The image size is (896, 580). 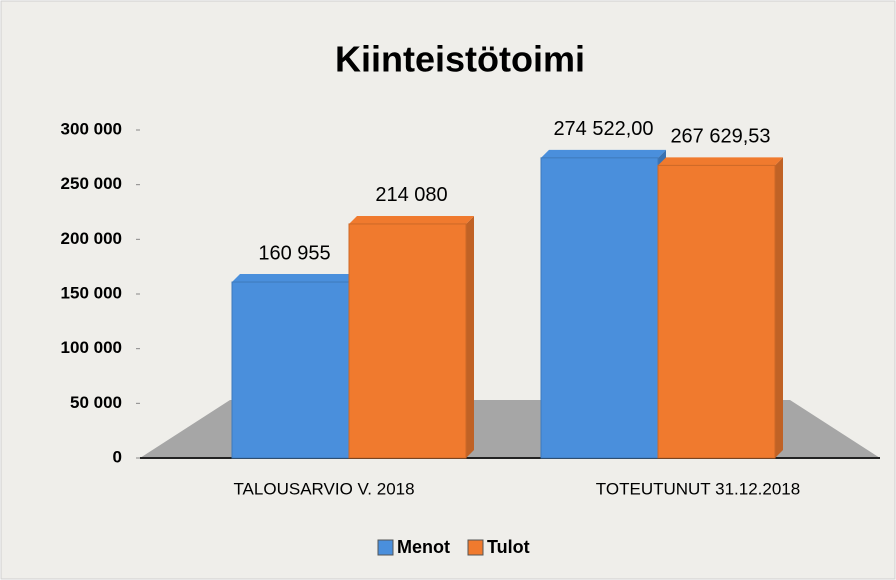 What do you see at coordinates (603, 129) in the screenshot?
I see `value-label: 274 522,00` at bounding box center [603, 129].